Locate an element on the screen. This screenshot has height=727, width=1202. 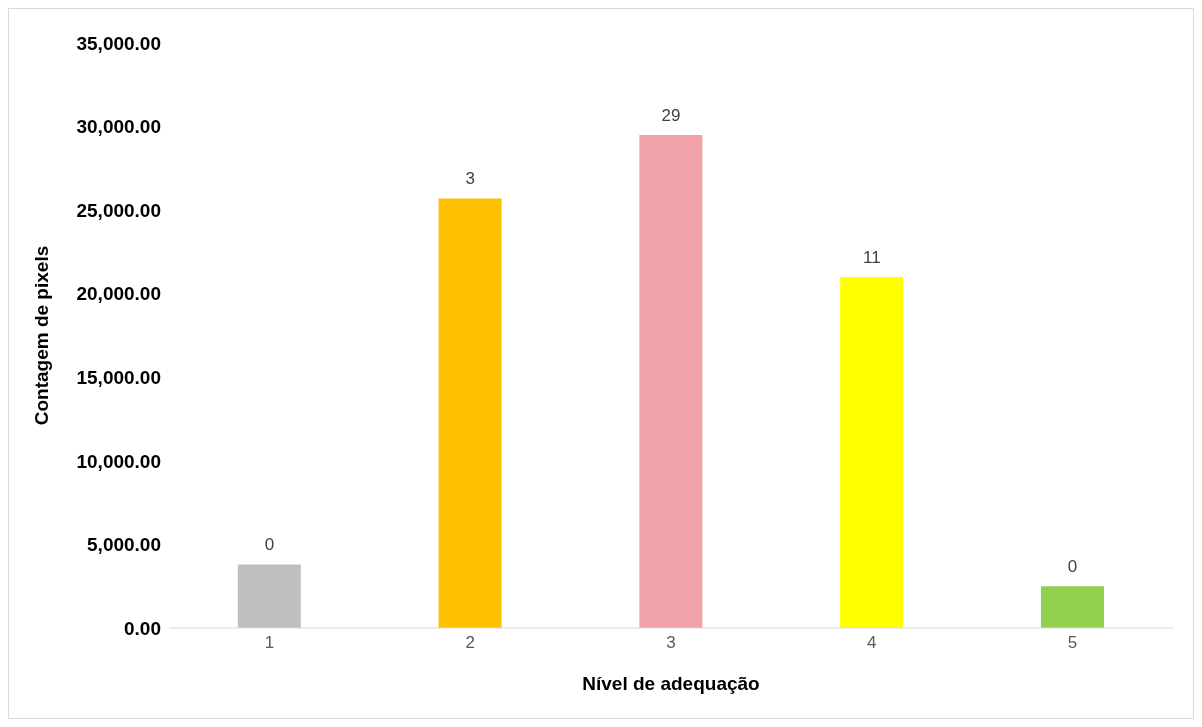
y-tick-label: 35,000.00 is located at coordinates (118, 43).